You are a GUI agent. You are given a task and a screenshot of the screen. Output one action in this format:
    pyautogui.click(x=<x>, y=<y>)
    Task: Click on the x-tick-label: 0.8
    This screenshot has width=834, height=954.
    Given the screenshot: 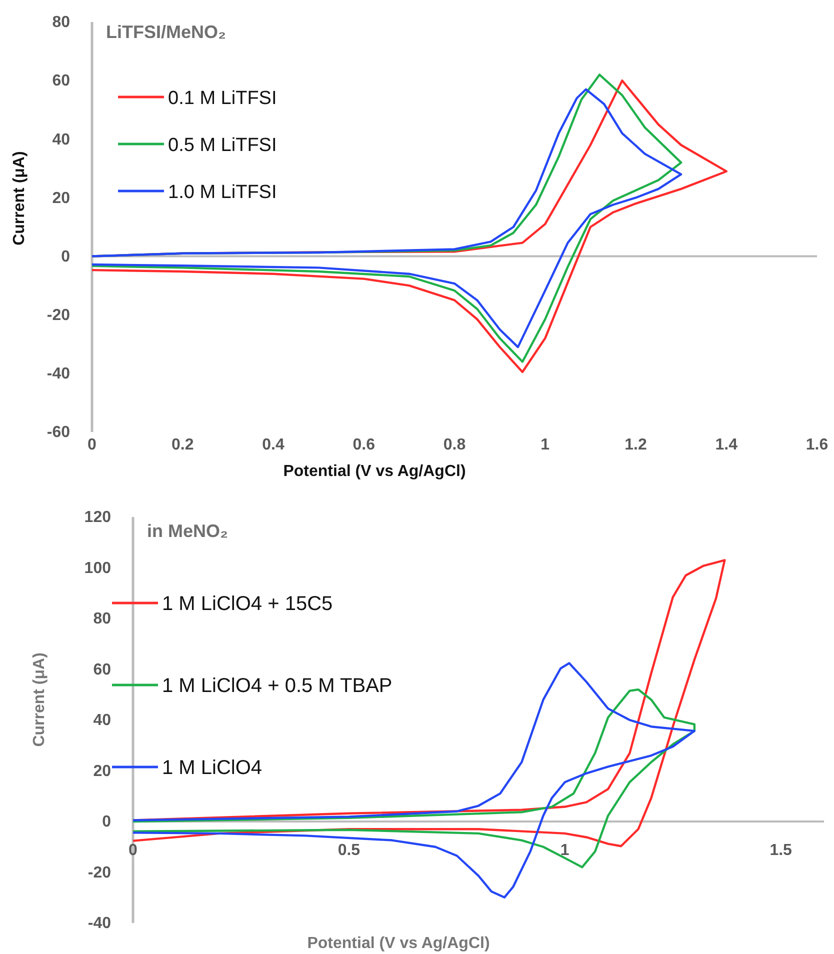 What is the action you would take?
    pyautogui.click(x=454, y=445)
    